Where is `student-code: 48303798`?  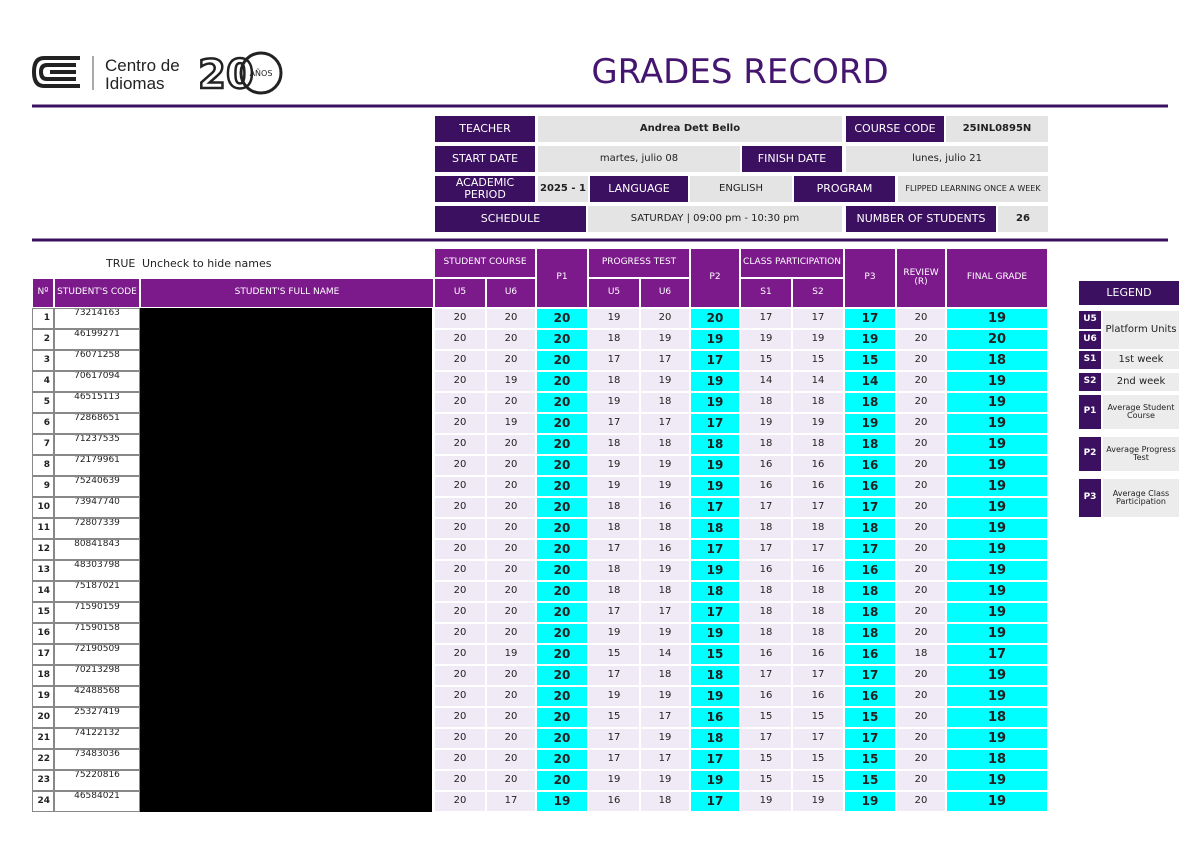 student-code: 48303798 is located at coordinates (97, 570).